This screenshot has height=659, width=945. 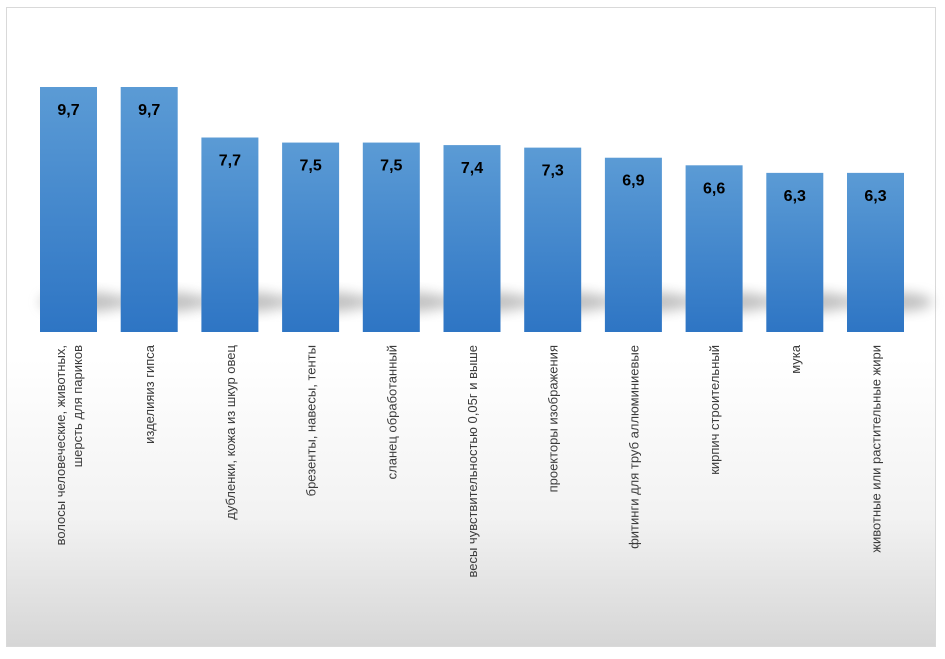 What do you see at coordinates (230, 161) in the screenshot?
I see `data-label: 7,7` at bounding box center [230, 161].